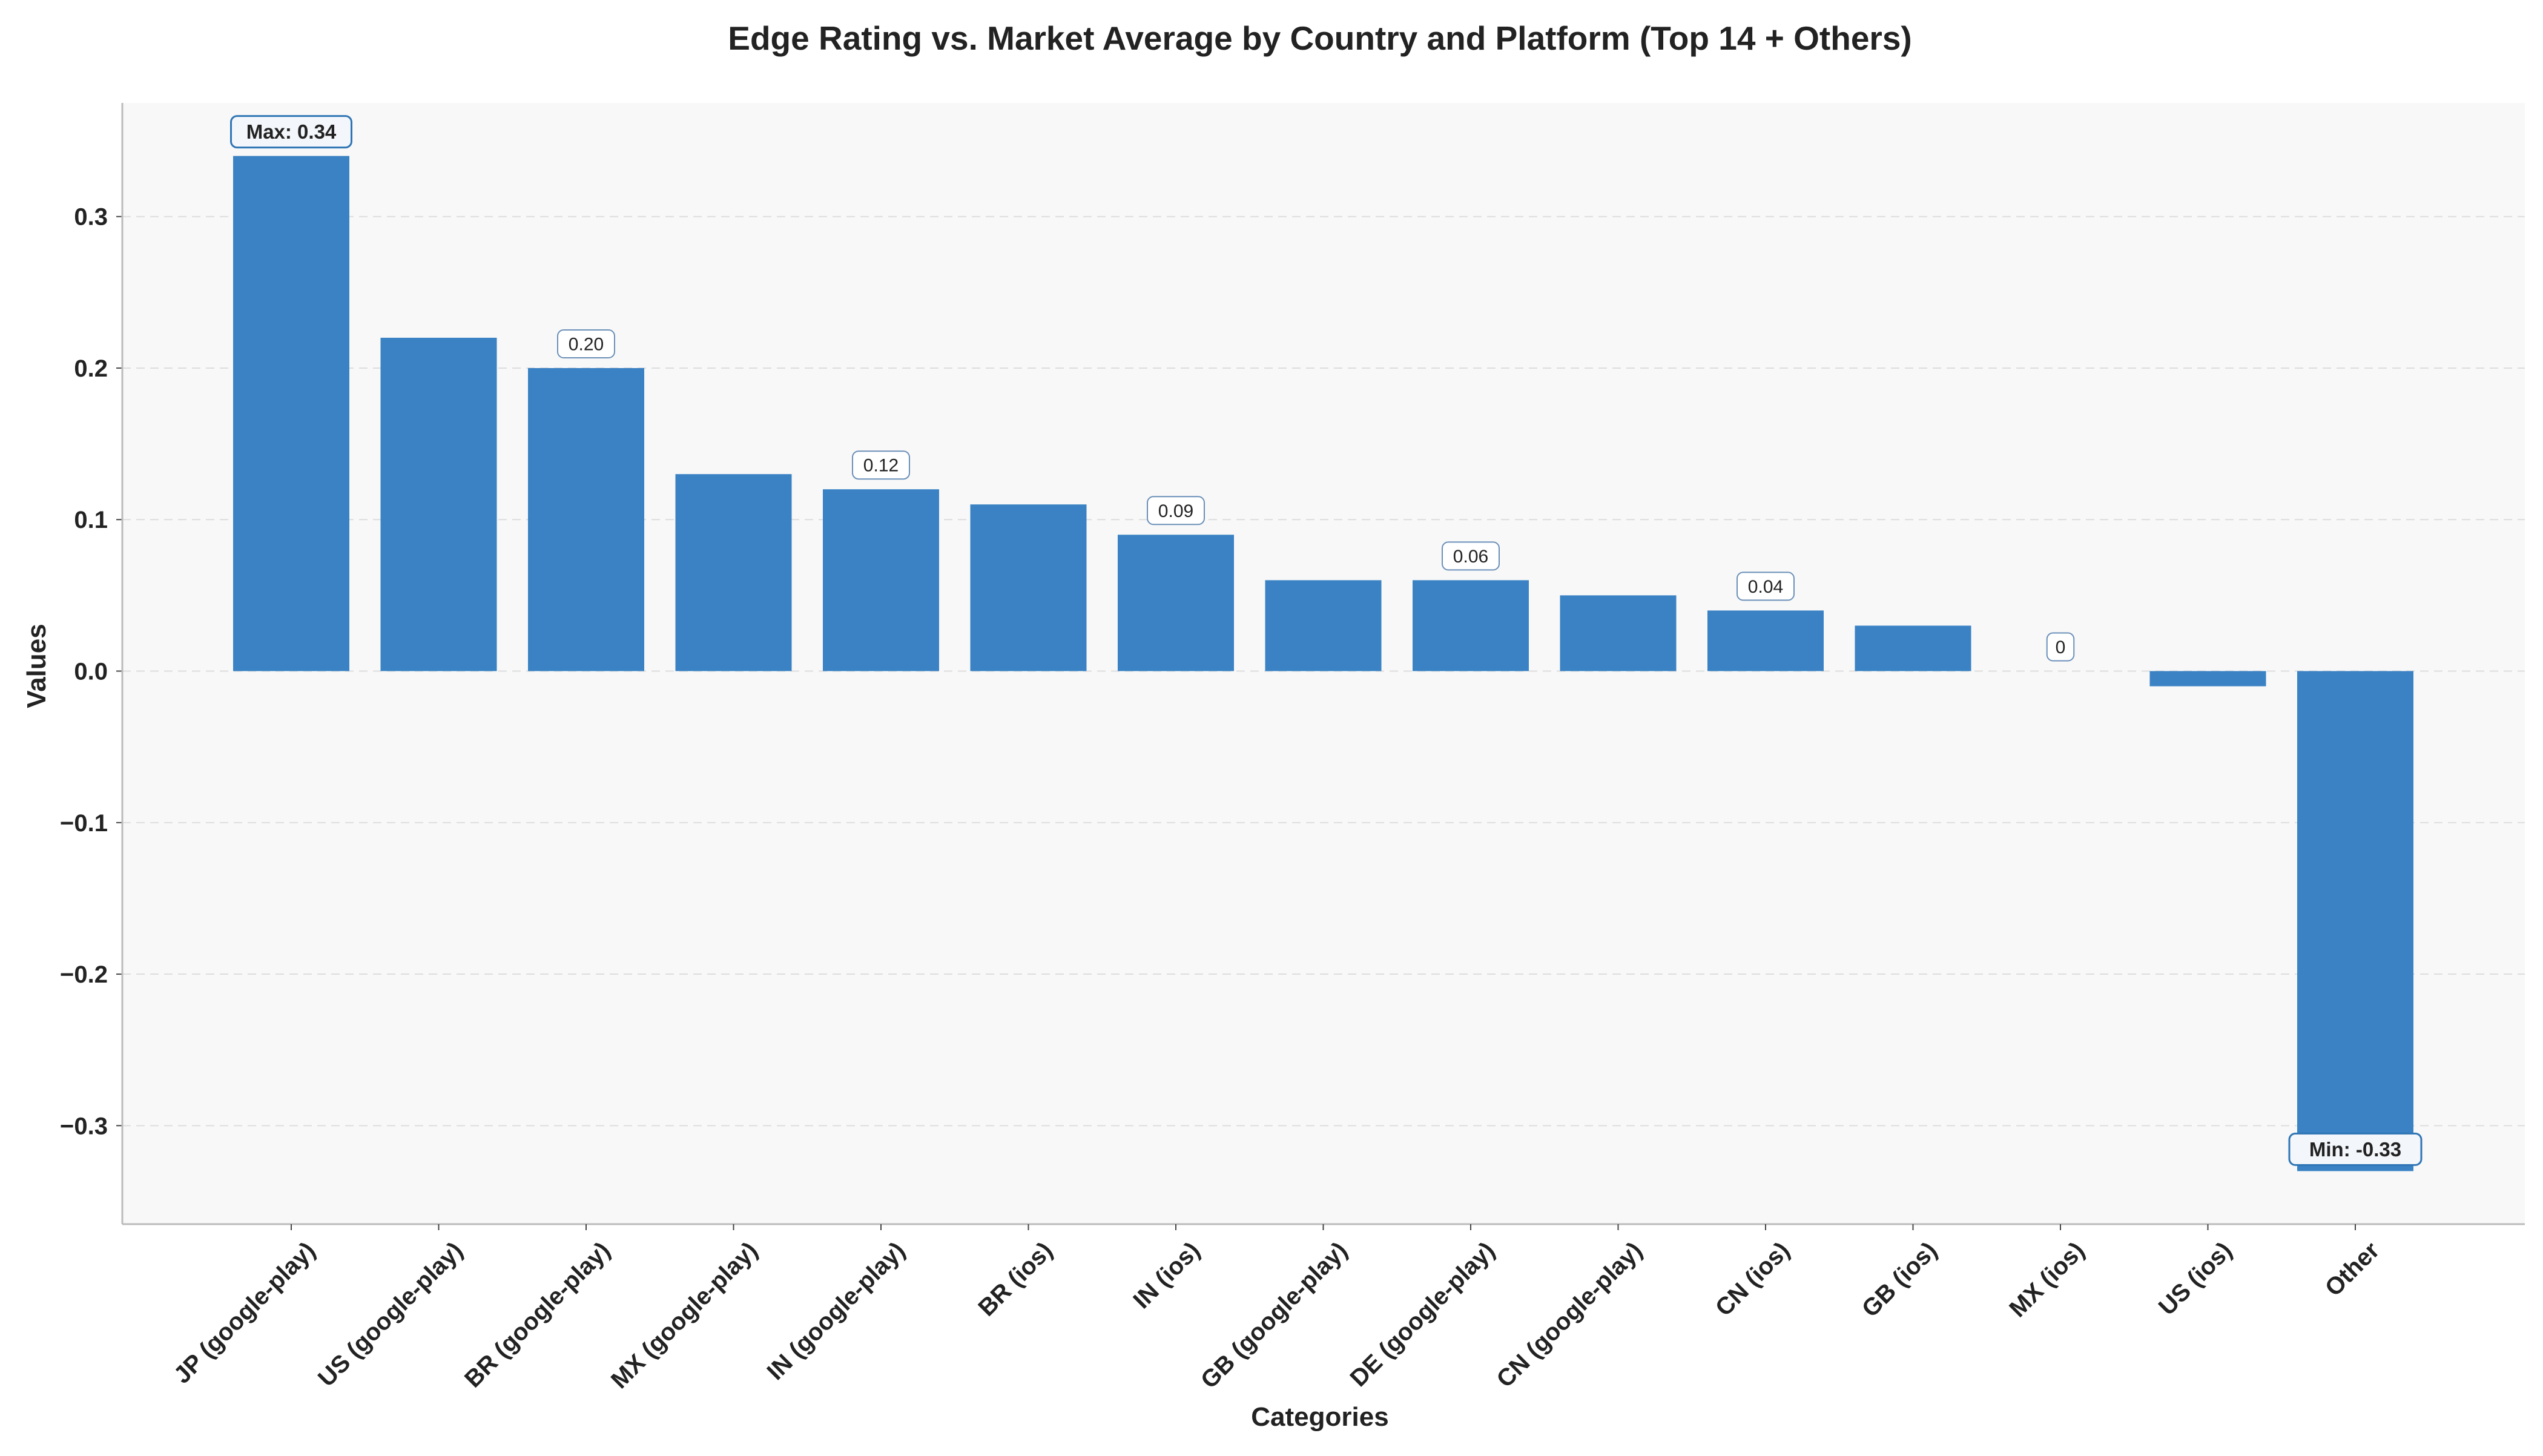 The width and height of the screenshot is (2543, 1456). I want to click on y-tick-label: 0.0, so click(91, 672).